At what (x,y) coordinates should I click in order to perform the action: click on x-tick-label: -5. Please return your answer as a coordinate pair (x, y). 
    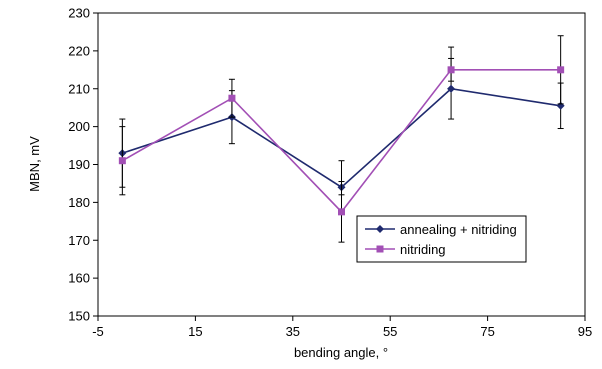
    Looking at the image, I should click on (98, 331).